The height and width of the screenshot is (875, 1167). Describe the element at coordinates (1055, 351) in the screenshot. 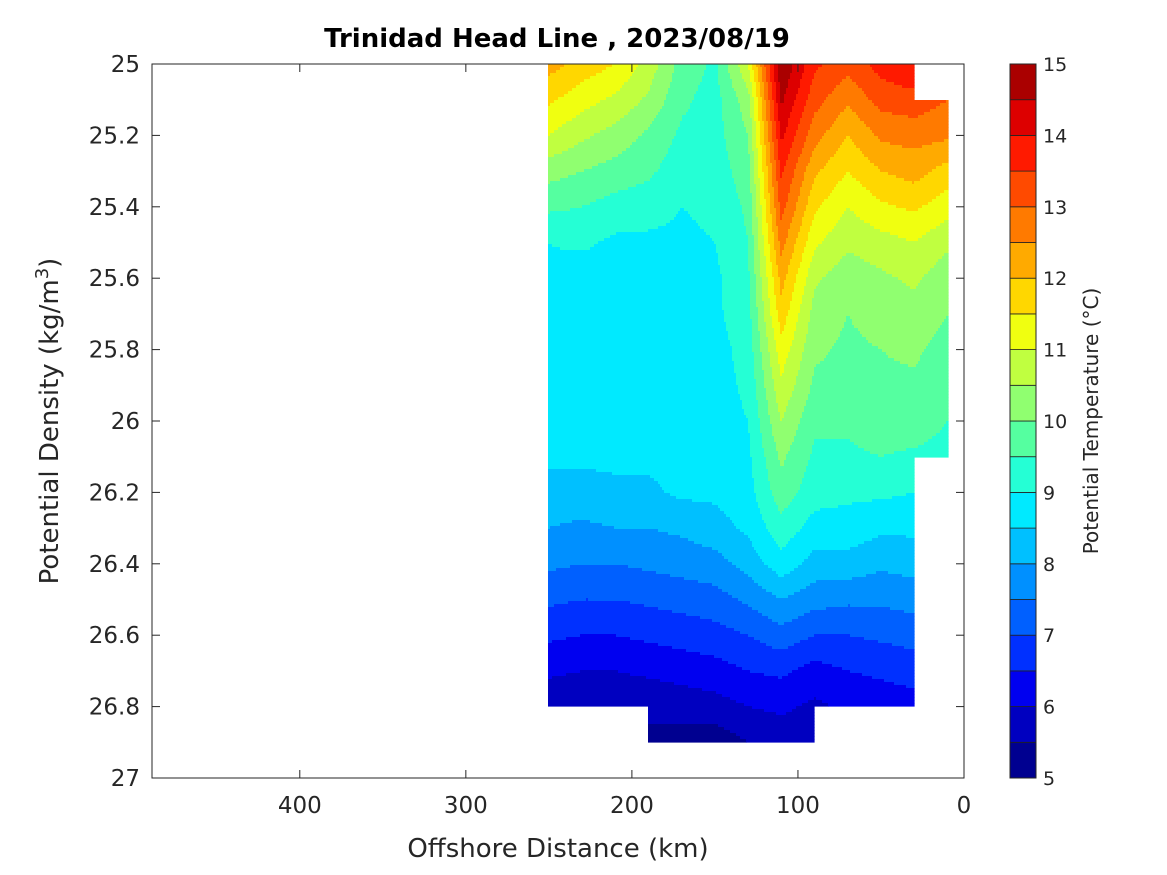

I see `colorbar-tick-label: 11` at that location.